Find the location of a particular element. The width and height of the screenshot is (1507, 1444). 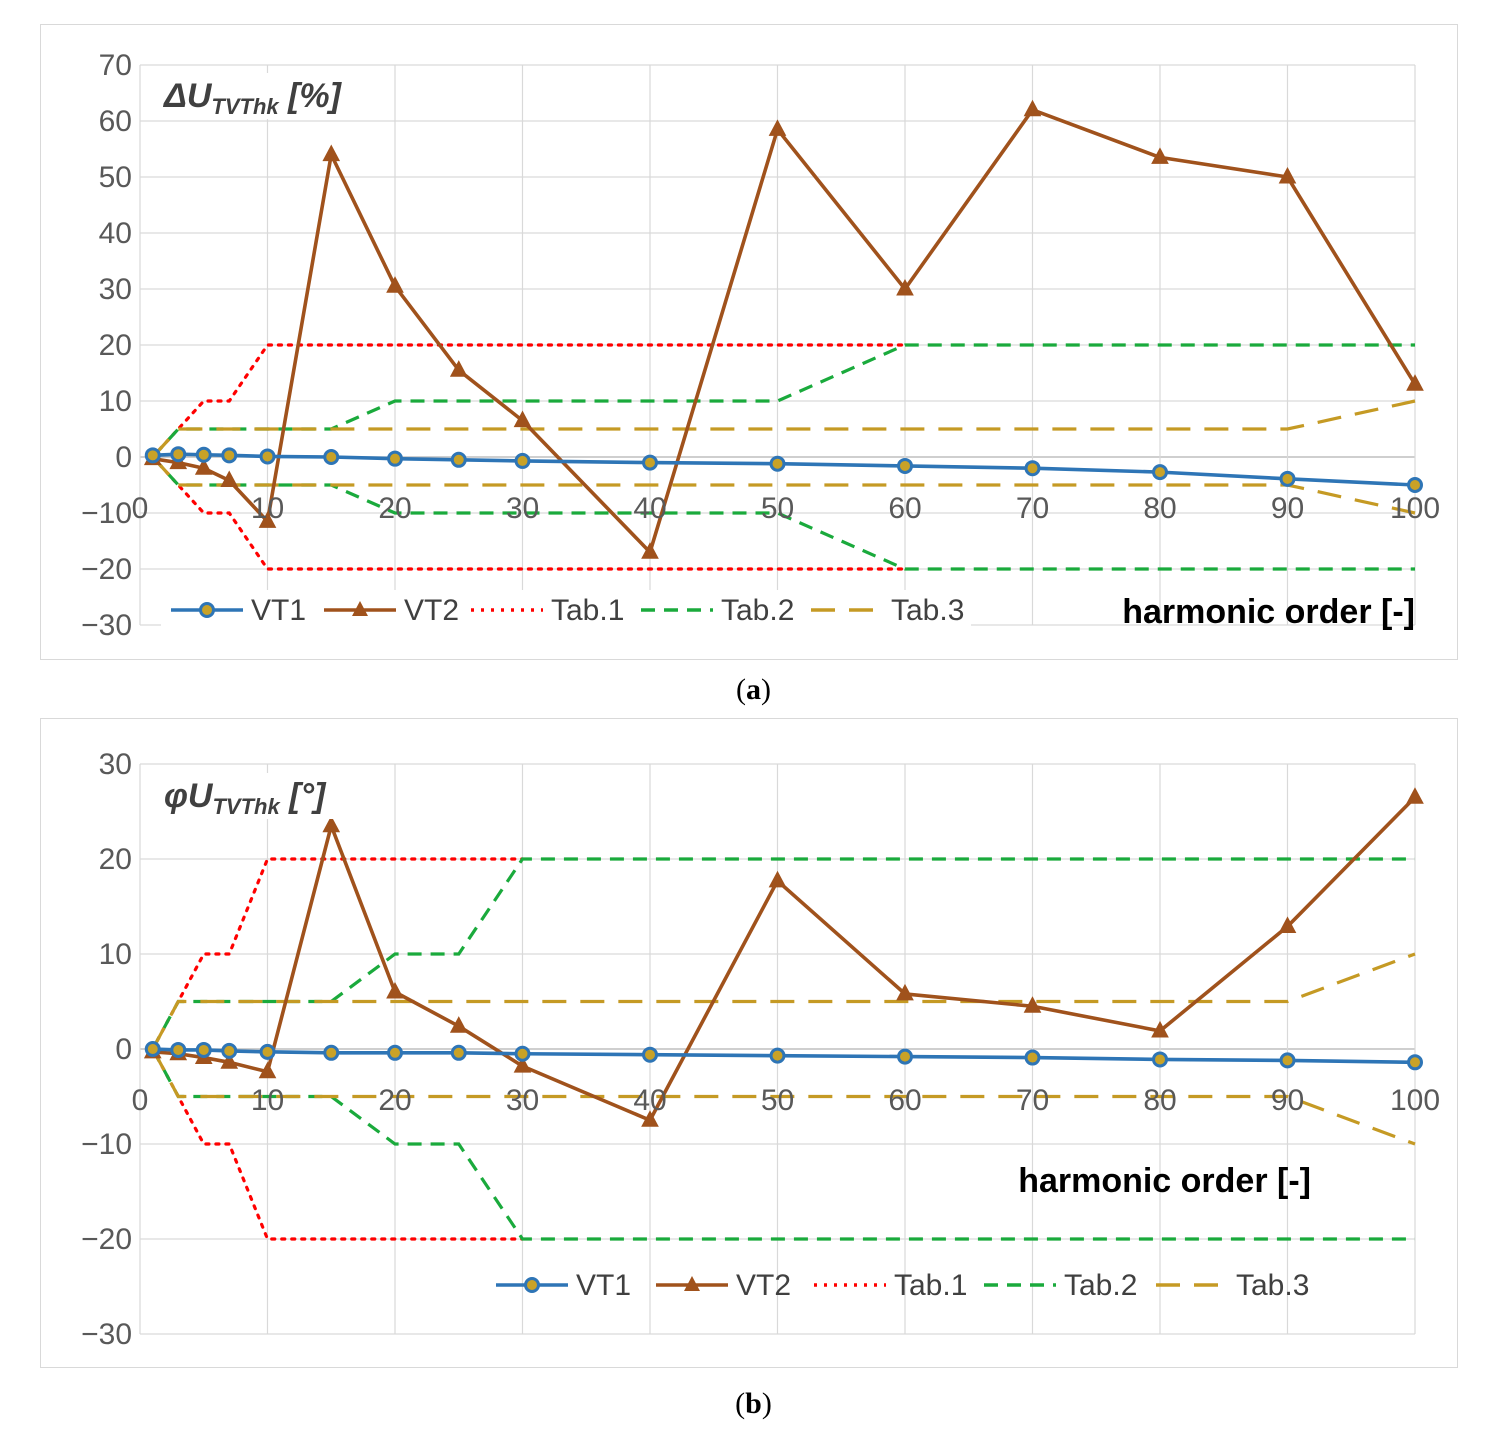

y-tick-label: 10 is located at coordinates (115, 954).